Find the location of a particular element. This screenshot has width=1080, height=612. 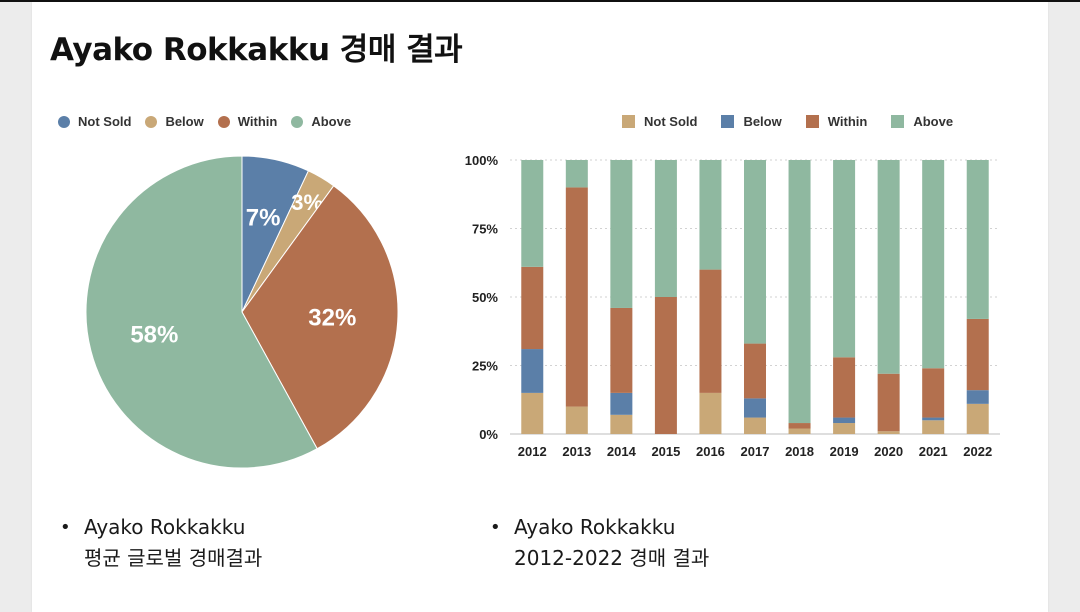

bullet-line-2: 평균 글로벌 경매결과 is located at coordinates (173, 558).